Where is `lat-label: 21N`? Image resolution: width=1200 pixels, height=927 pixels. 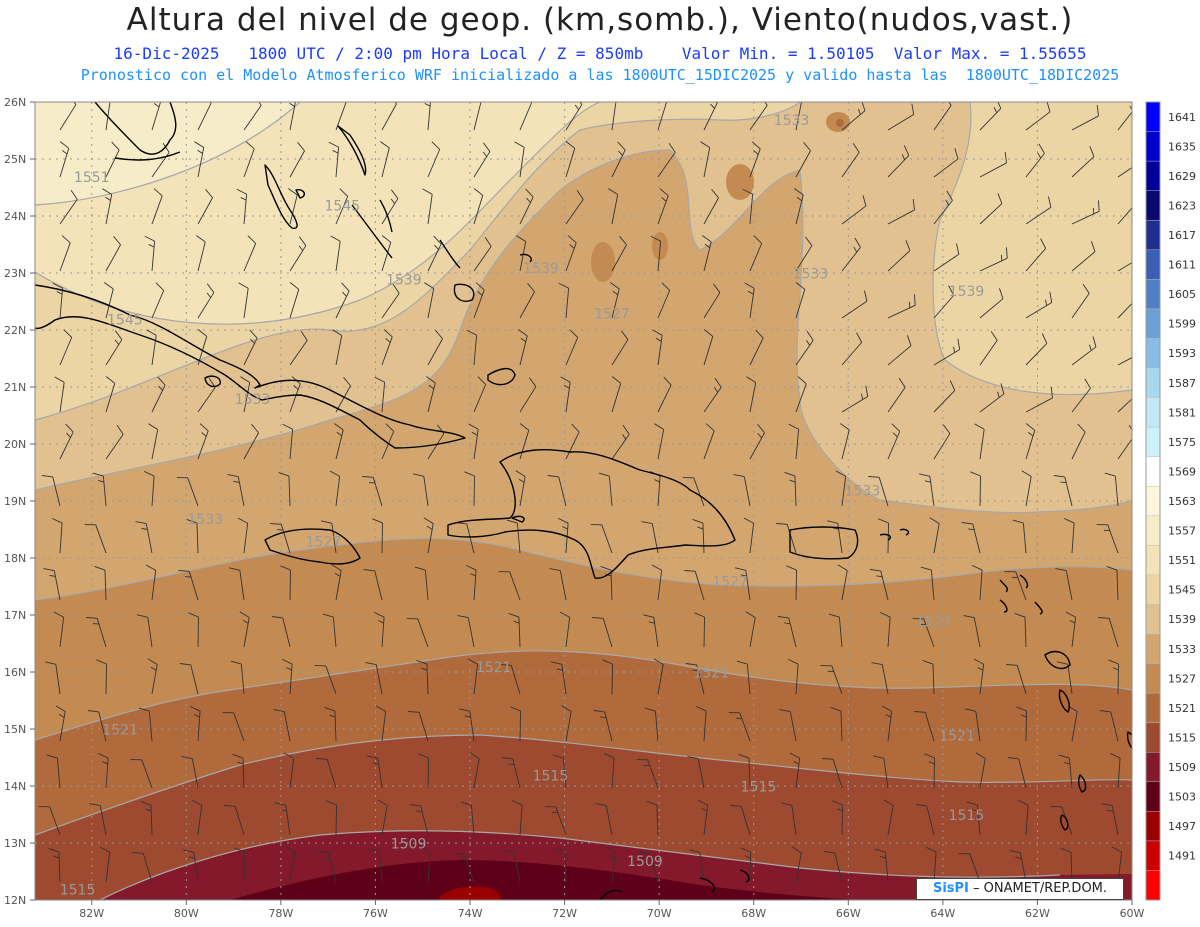 lat-label: 21N is located at coordinates (15, 387).